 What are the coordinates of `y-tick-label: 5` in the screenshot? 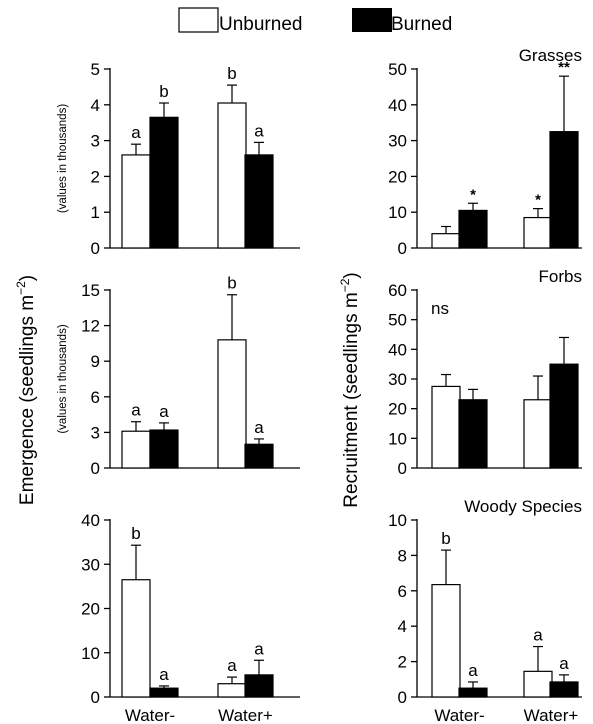 It's located at (95, 69).